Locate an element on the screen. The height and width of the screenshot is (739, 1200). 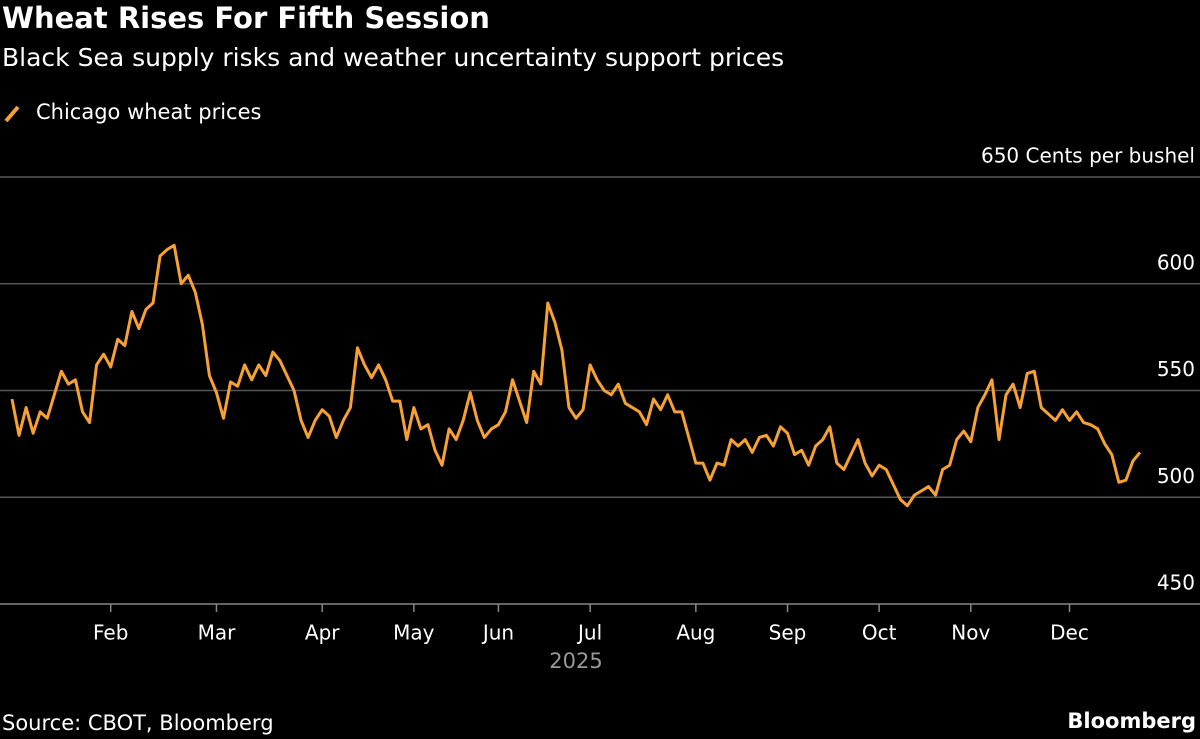
x-tick-label: Feb is located at coordinates (110, 633).